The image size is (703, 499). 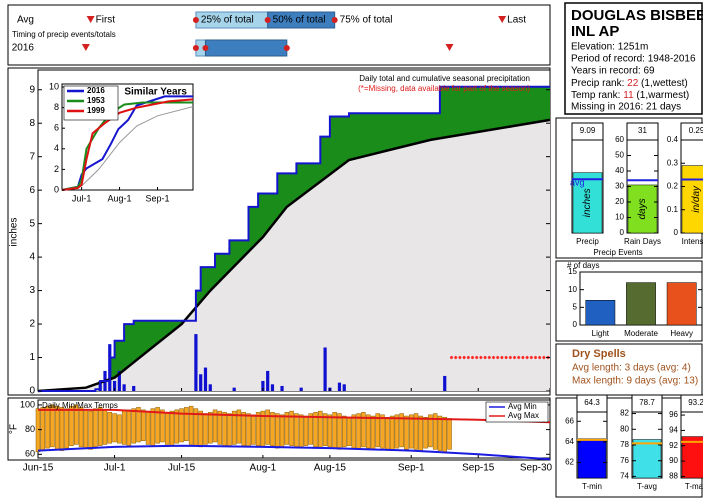 I want to click on station-info: Elevation: 1251m, so click(x=609, y=47).